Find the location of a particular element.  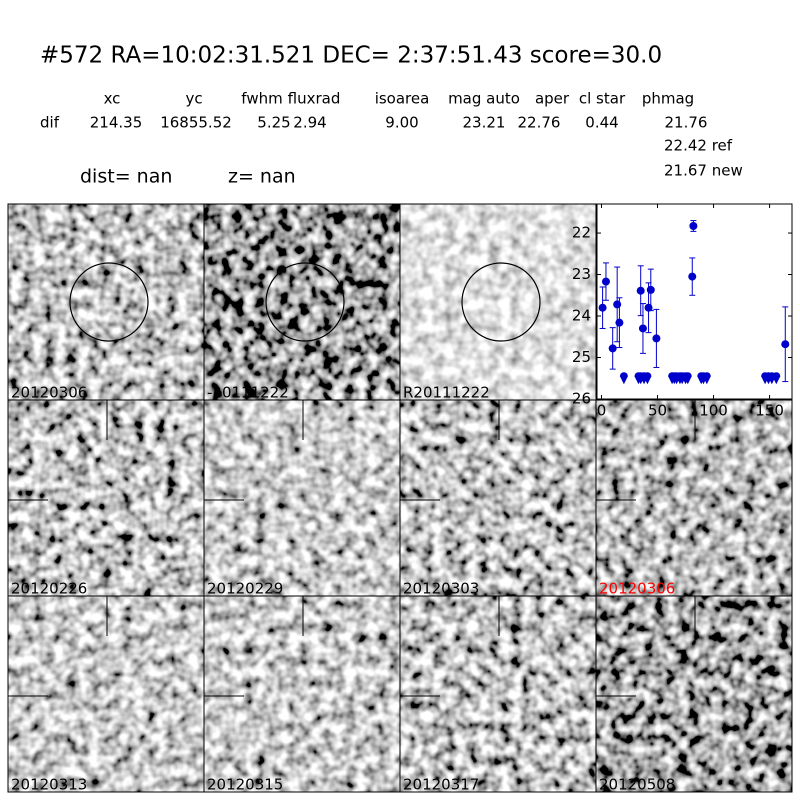

cell: 5.25 is located at coordinates (273, 123).